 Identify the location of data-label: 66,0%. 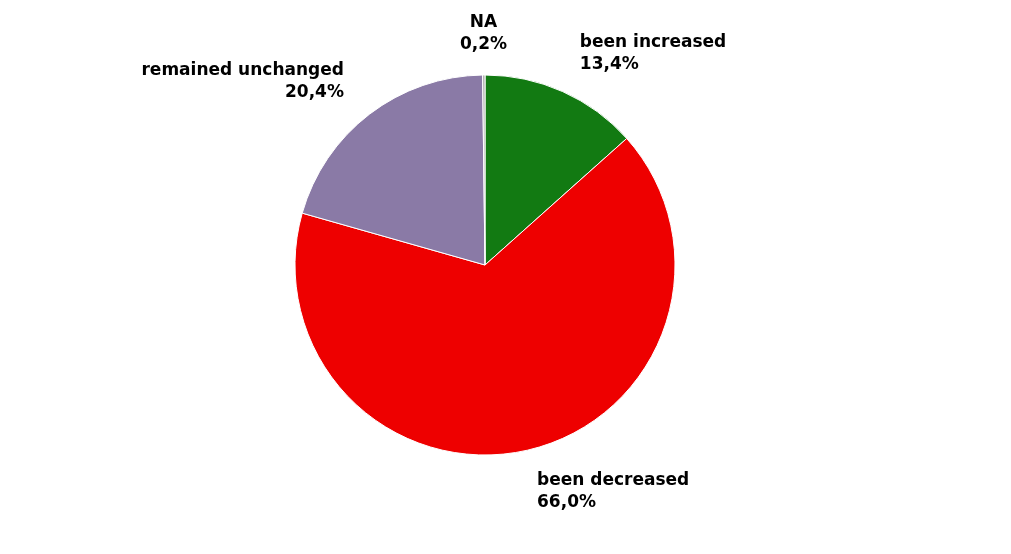
(567, 501).